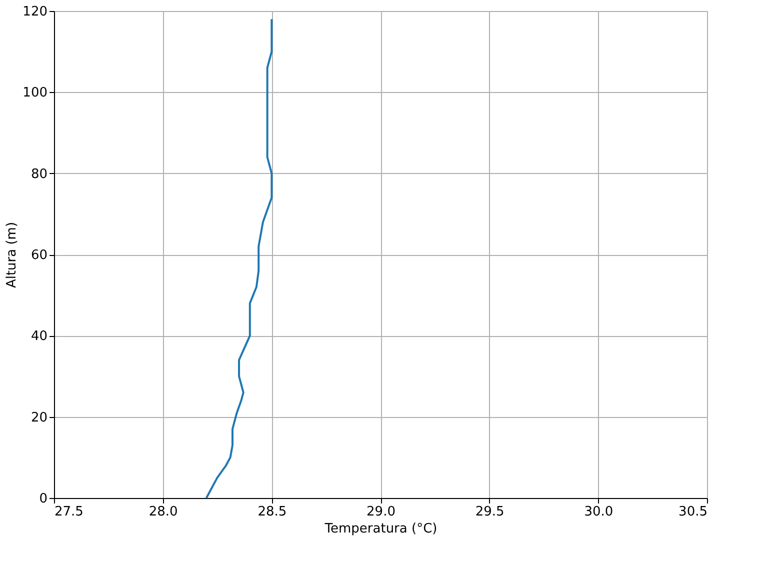 Image resolution: width=761 pixels, height=564 pixels. I want to click on x-tick-label: 30.0, so click(599, 512).